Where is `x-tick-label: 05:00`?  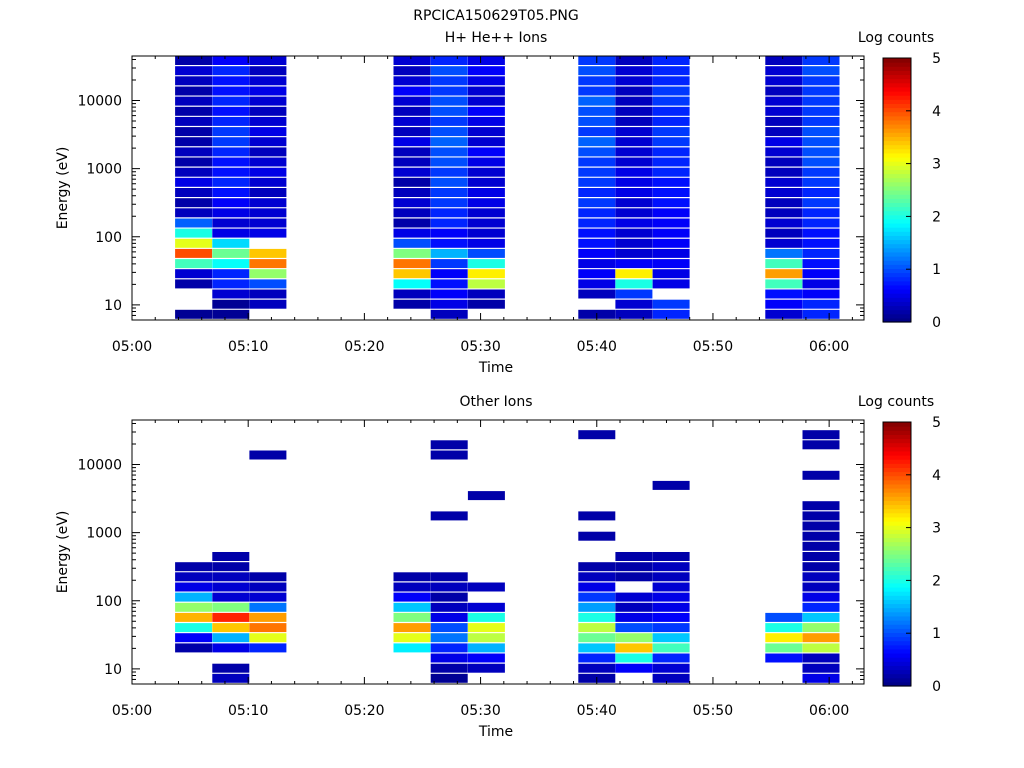
x-tick-label: 05:00 is located at coordinates (132, 711).